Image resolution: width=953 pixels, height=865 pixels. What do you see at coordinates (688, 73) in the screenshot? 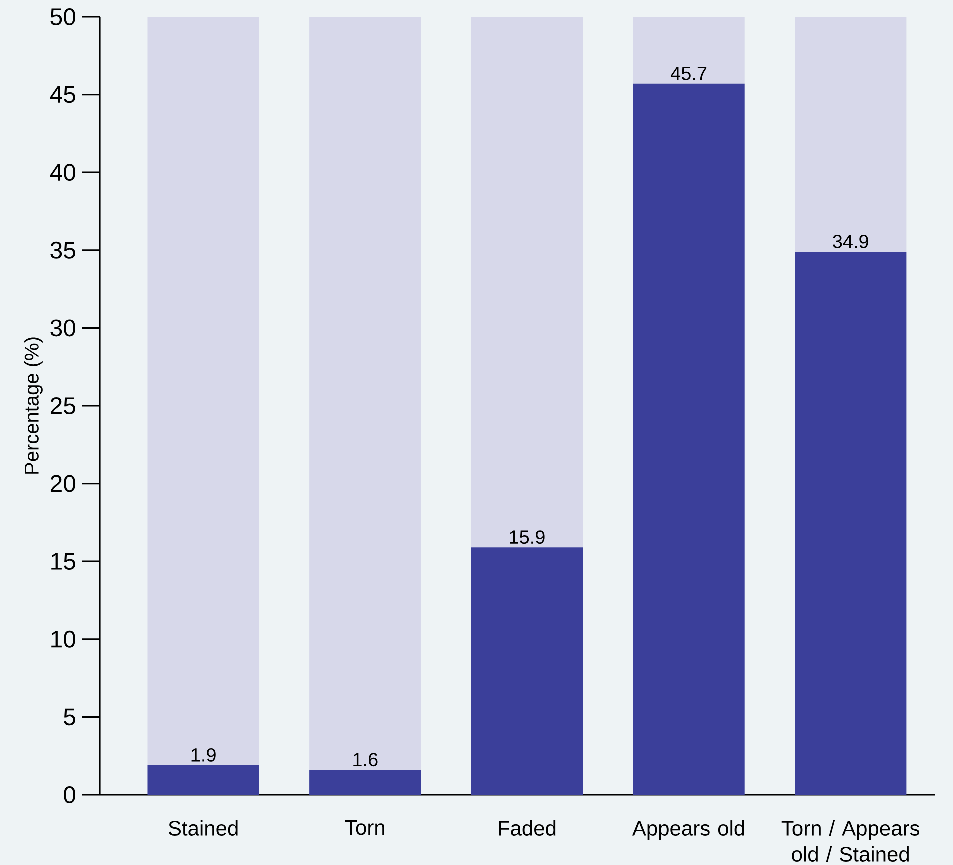
I see `data-label: 45.7` at bounding box center [688, 73].